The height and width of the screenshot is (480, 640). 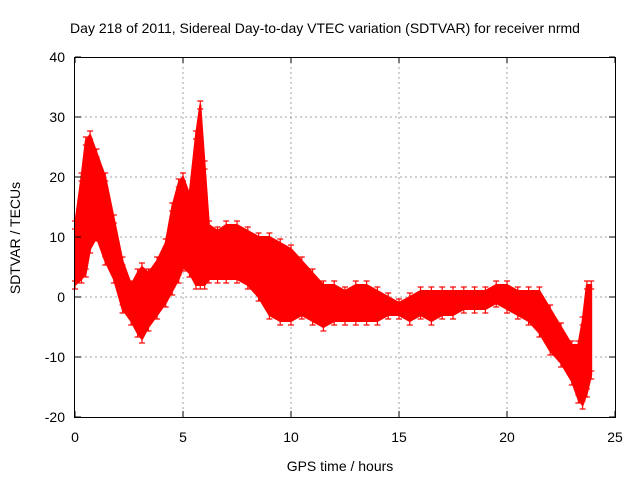 I want to click on y-tick-label: 40, so click(x=57, y=57).